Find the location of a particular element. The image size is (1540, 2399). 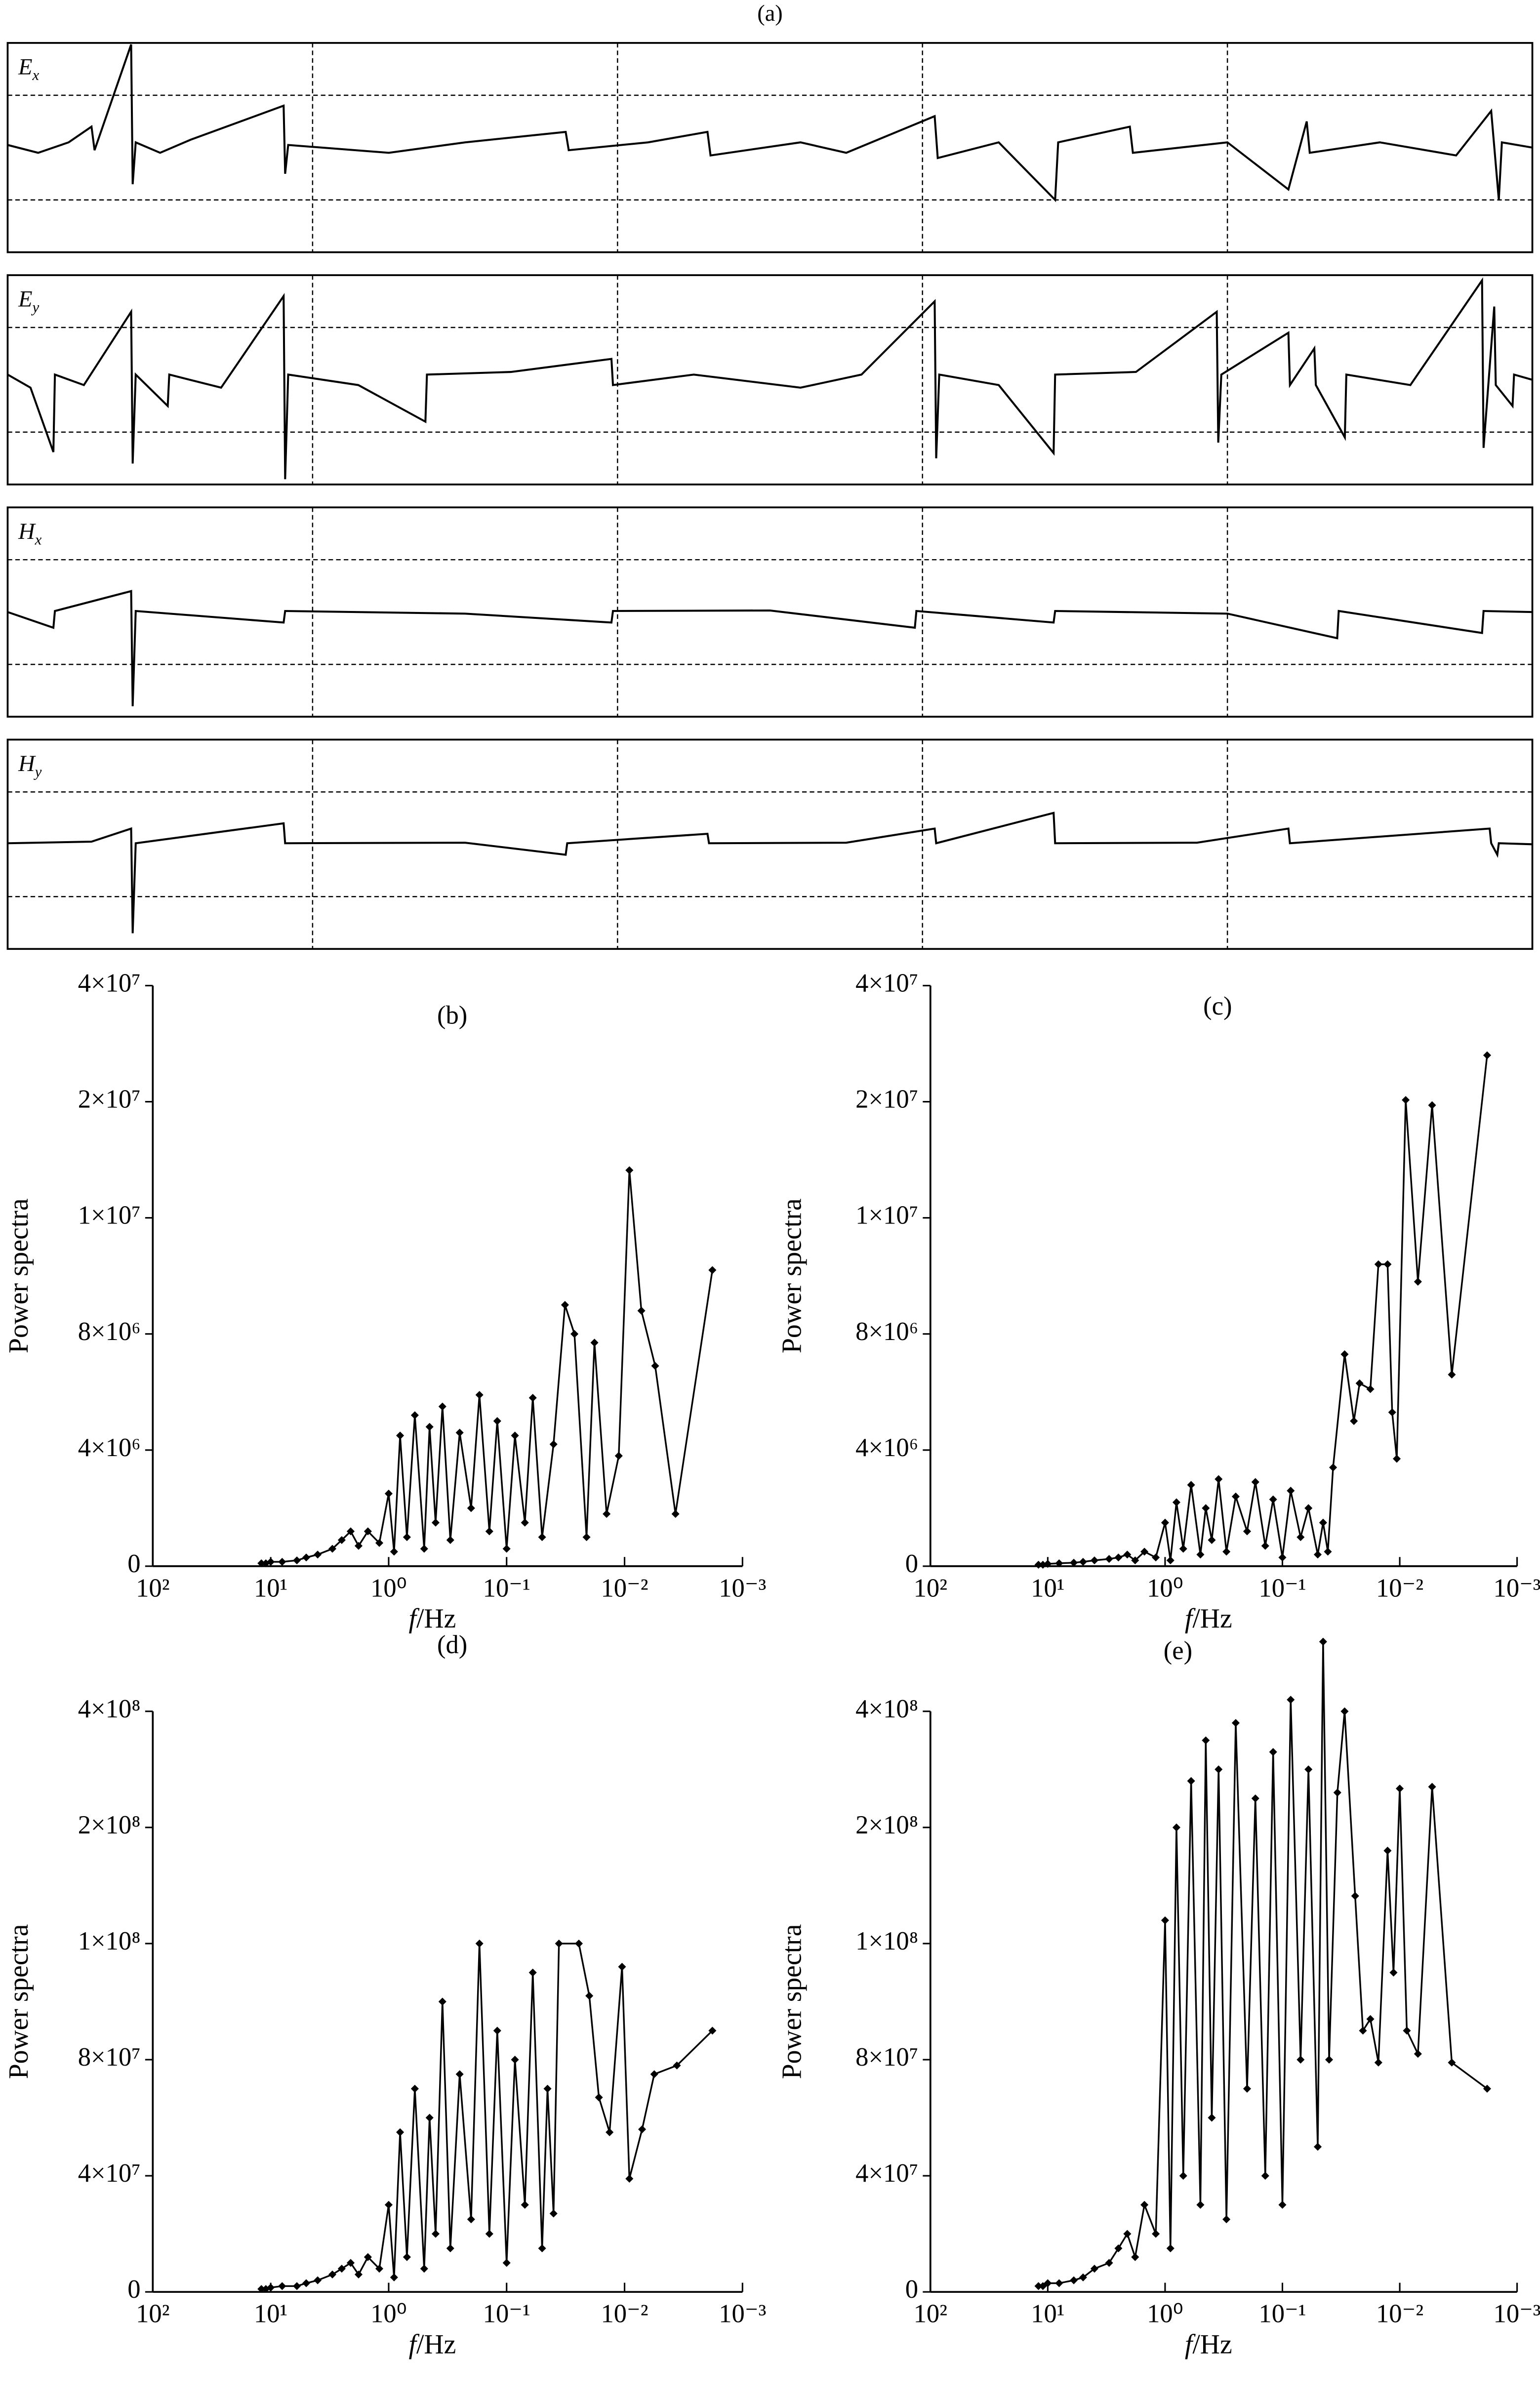

y-tick-label: 4×10⁸ is located at coordinates (886, 1709).